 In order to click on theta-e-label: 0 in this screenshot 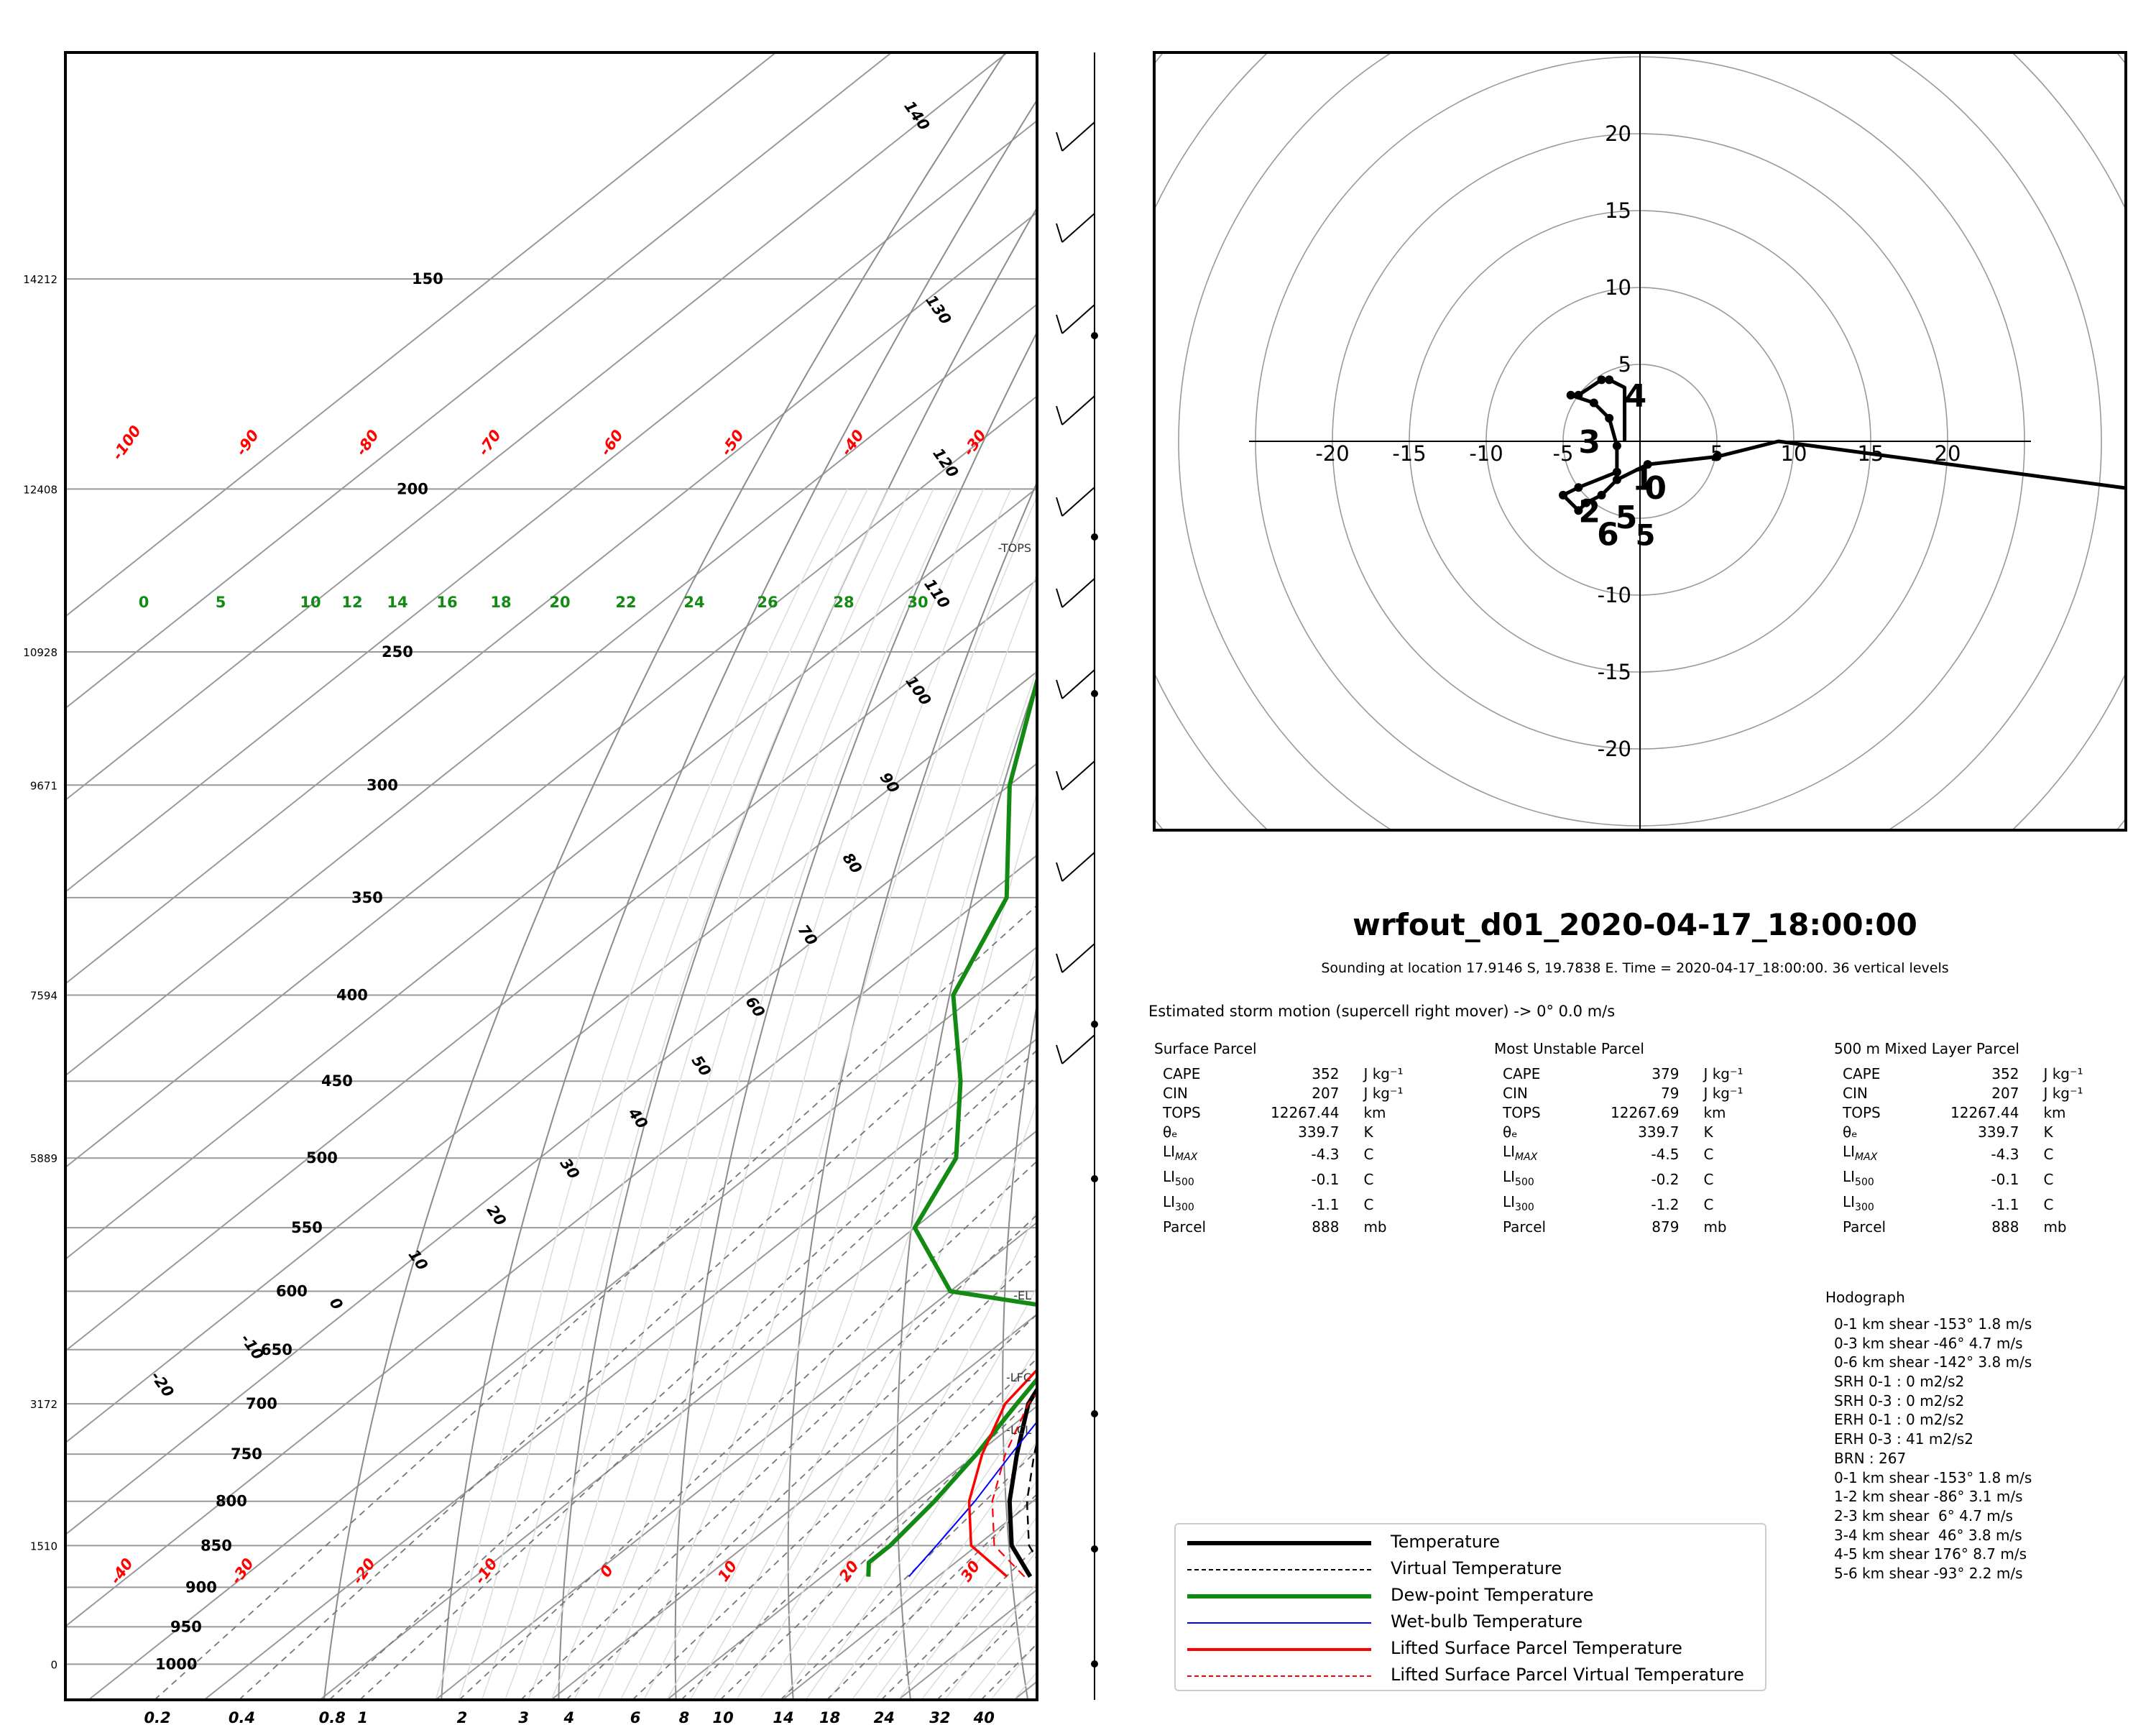, I will do `click(144, 602)`.